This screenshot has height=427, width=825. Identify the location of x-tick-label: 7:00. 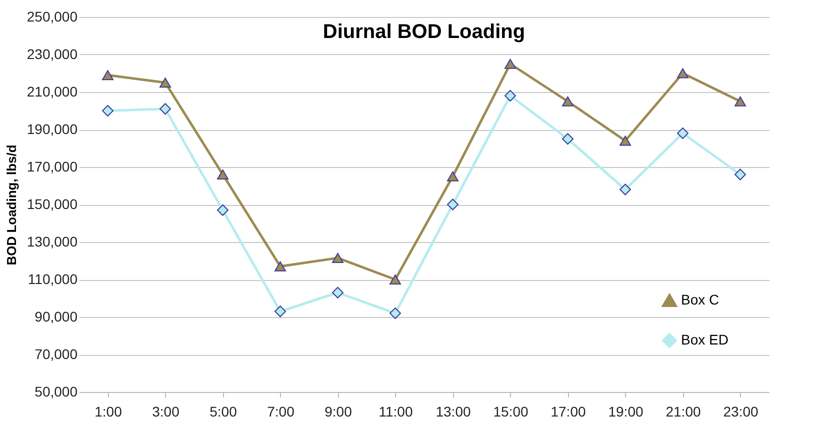
(281, 412).